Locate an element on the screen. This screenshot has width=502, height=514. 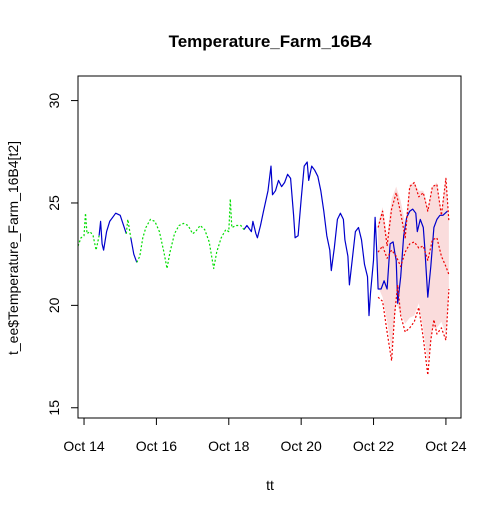
x-tick-label-5: Oct 24 is located at coordinates (445, 446).